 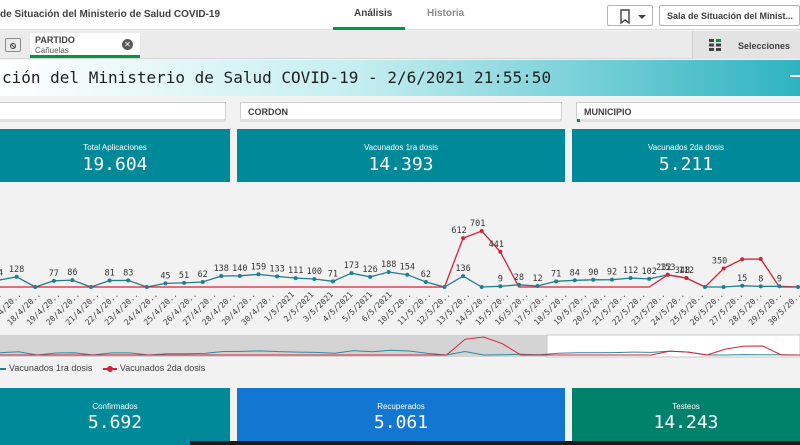 What do you see at coordinates (401, 164) in the screenshot?
I see `kpi-value: 14.393` at bounding box center [401, 164].